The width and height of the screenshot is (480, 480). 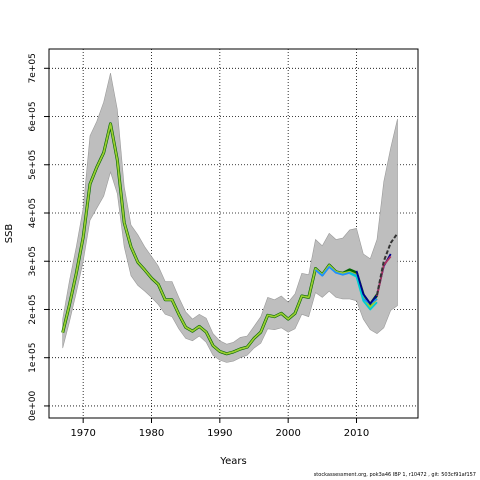 What do you see at coordinates (82, 433) in the screenshot?
I see `x-tick-label: 1970` at bounding box center [82, 433].